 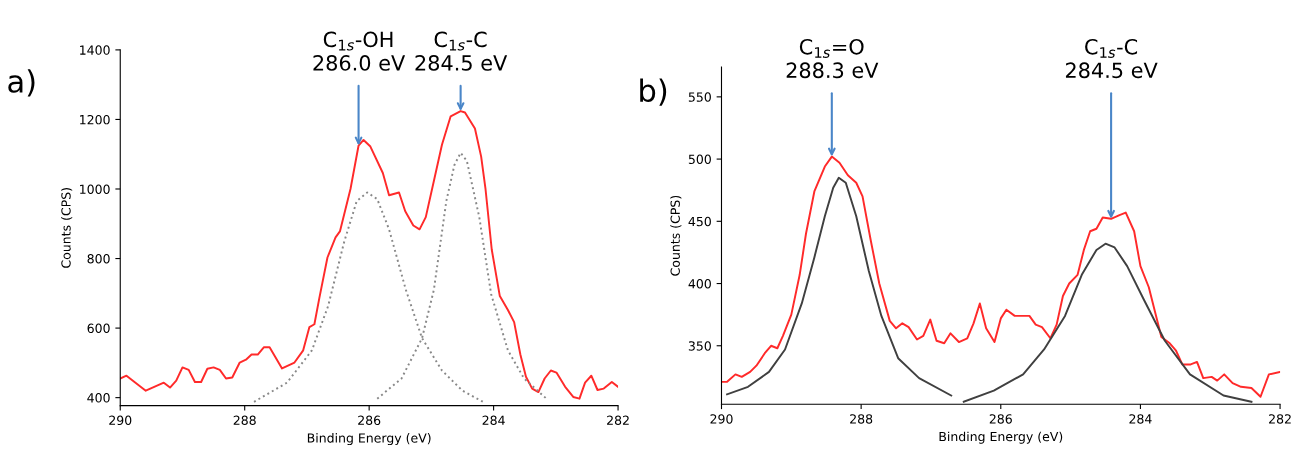 What do you see at coordinates (95, 189) in the screenshot?
I see `y-tick-label: 1000` at bounding box center [95, 189].